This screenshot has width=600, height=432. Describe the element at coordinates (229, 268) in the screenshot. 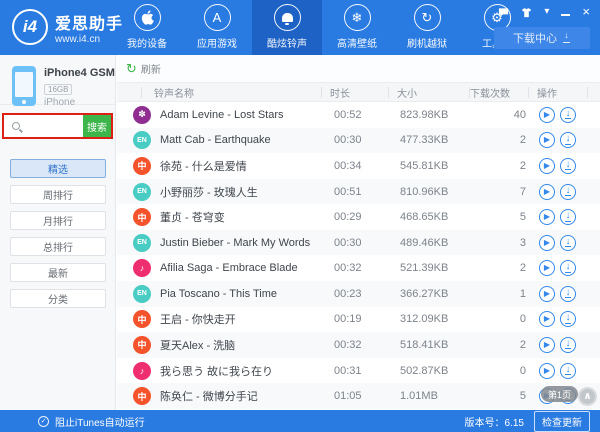

I see `ringtone-name: Afilia Saga - Embrace Blade` at that location.